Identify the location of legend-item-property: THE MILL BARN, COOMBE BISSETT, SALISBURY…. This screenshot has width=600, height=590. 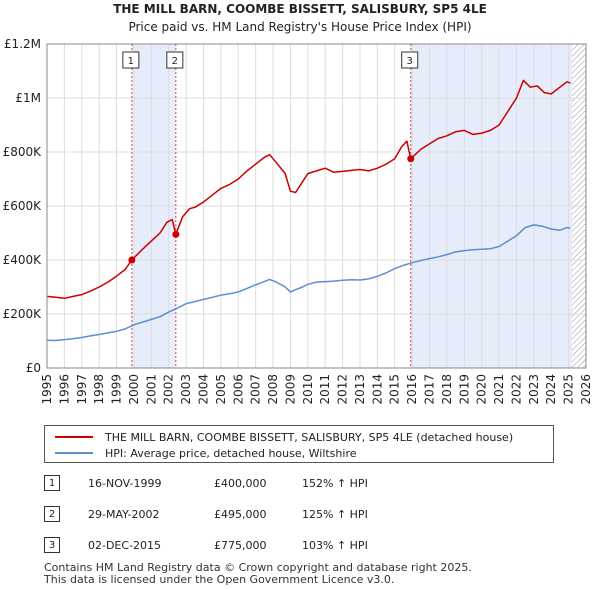
(284, 437).